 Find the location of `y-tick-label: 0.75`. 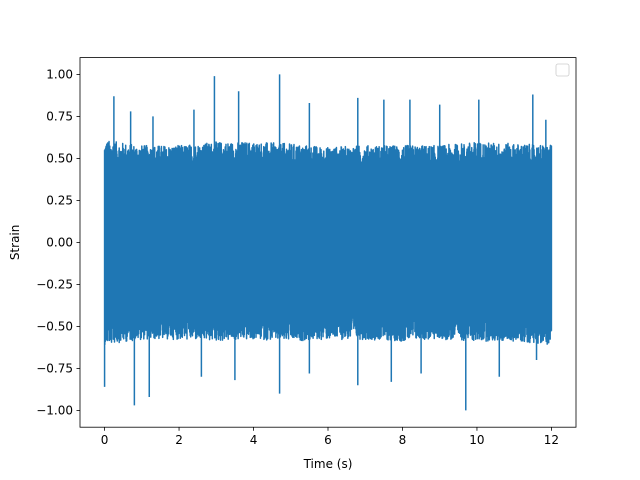

y-tick-label: 0.75 is located at coordinates (59, 117).